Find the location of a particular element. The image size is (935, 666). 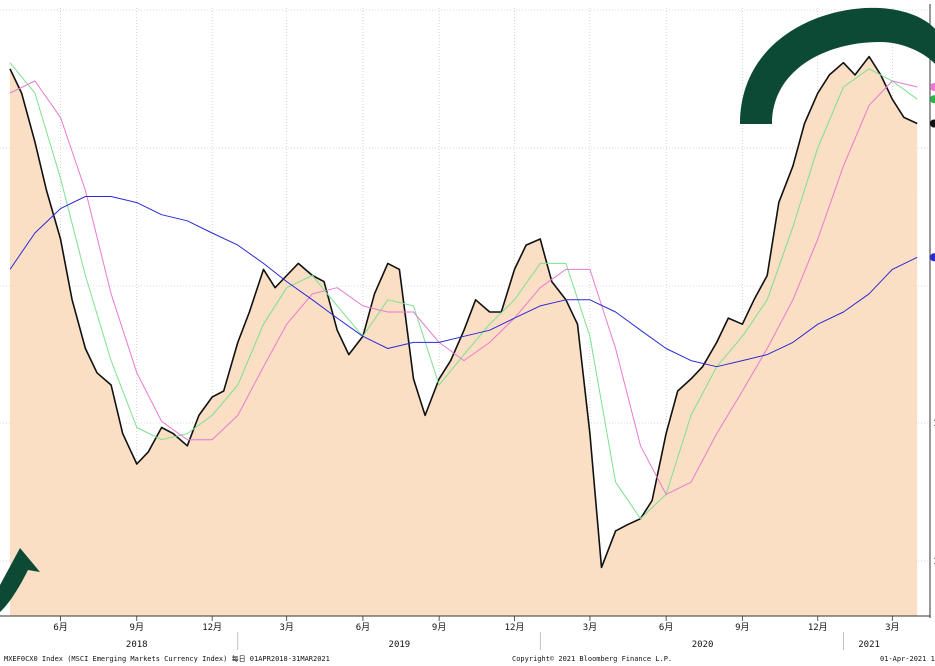

y-tick-label-0: 1 is located at coordinates (934, 424).